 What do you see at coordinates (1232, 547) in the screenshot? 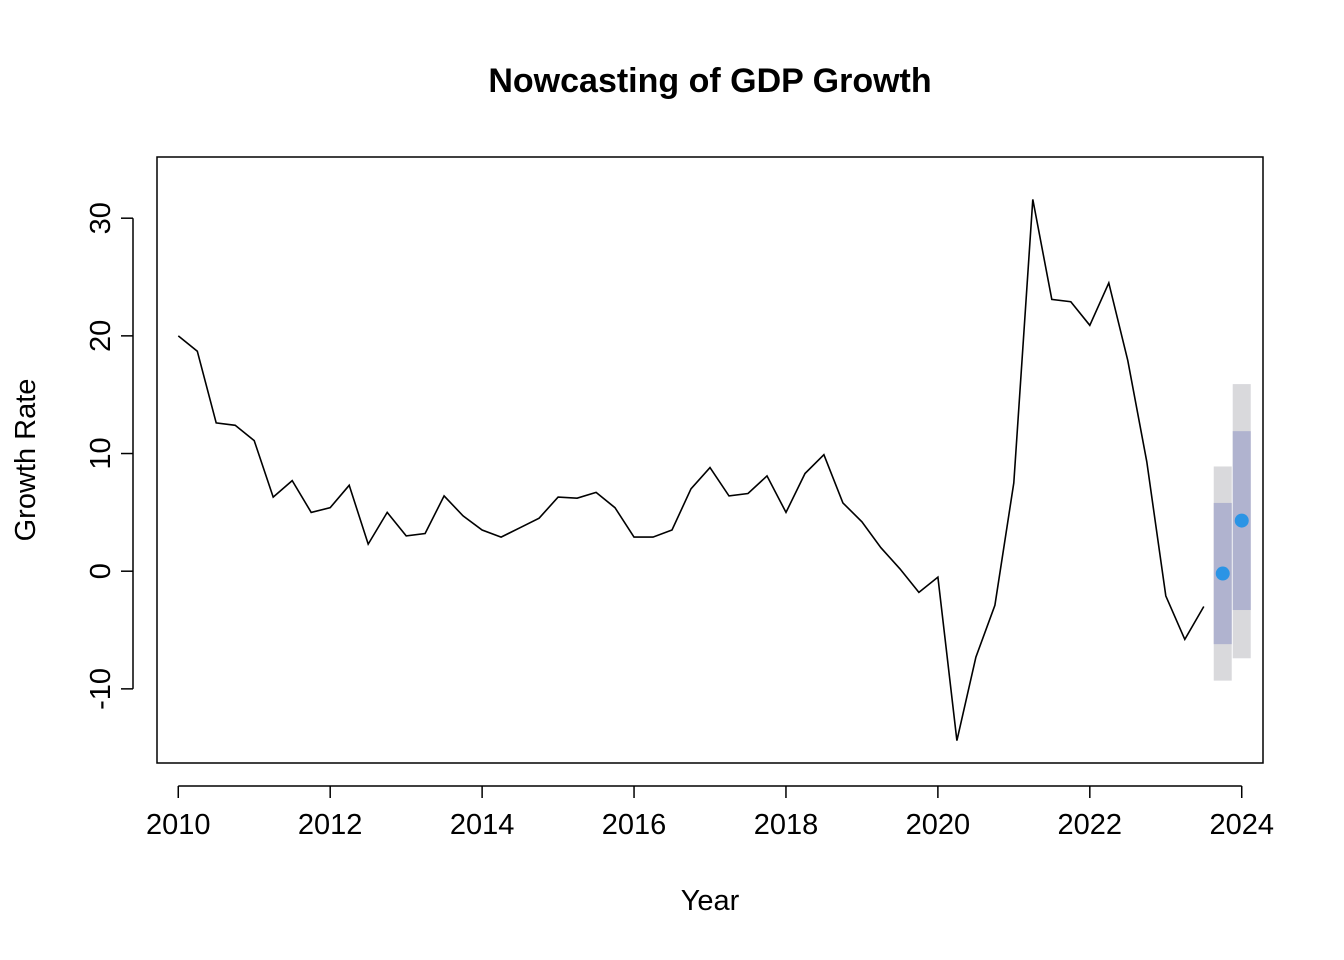
I see `forecast-points` at bounding box center [1232, 547].